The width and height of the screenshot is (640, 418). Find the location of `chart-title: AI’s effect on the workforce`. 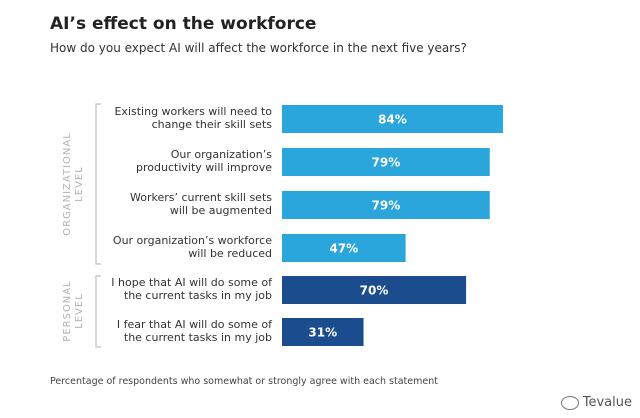

chart-title: AI’s effect on the workforce is located at coordinates (183, 24).